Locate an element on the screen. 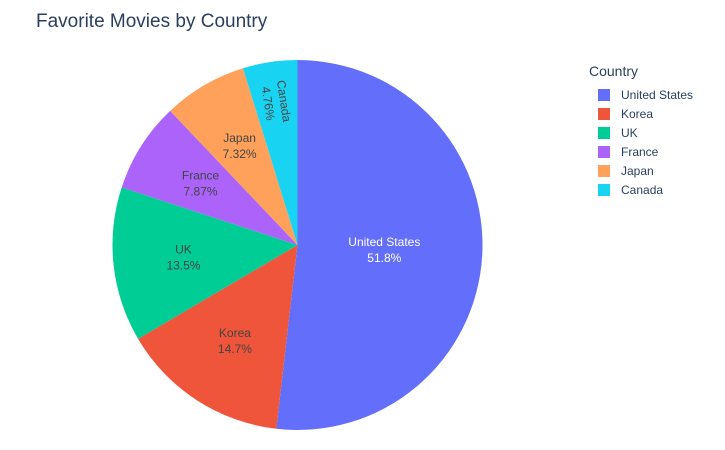  pie-label-percent: 7.32% is located at coordinates (240, 154).